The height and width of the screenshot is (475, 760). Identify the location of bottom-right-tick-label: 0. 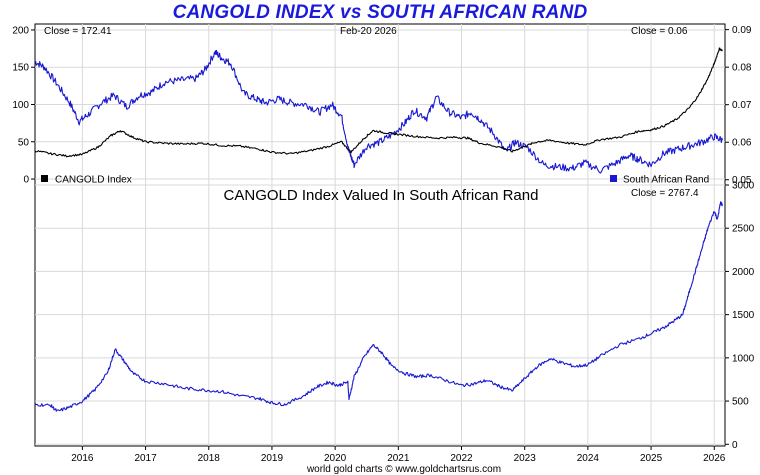
(735, 445).